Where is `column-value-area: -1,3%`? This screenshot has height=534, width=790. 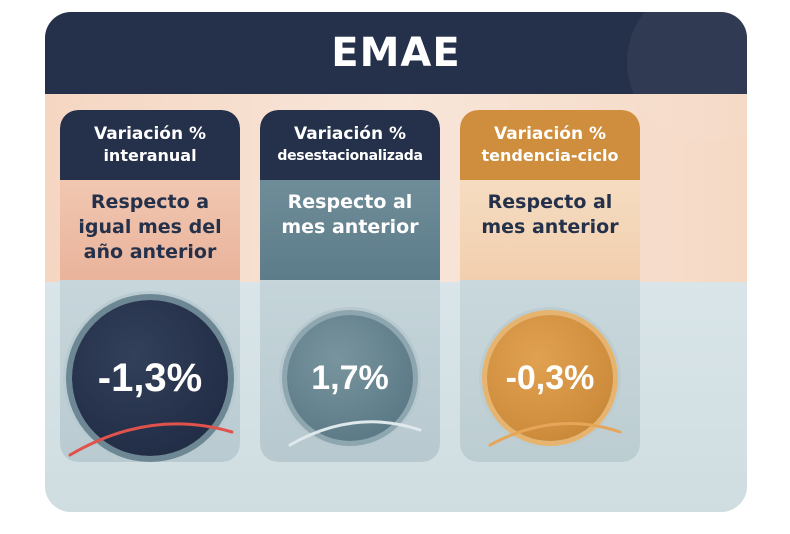 column-value-area: -1,3% is located at coordinates (150, 371).